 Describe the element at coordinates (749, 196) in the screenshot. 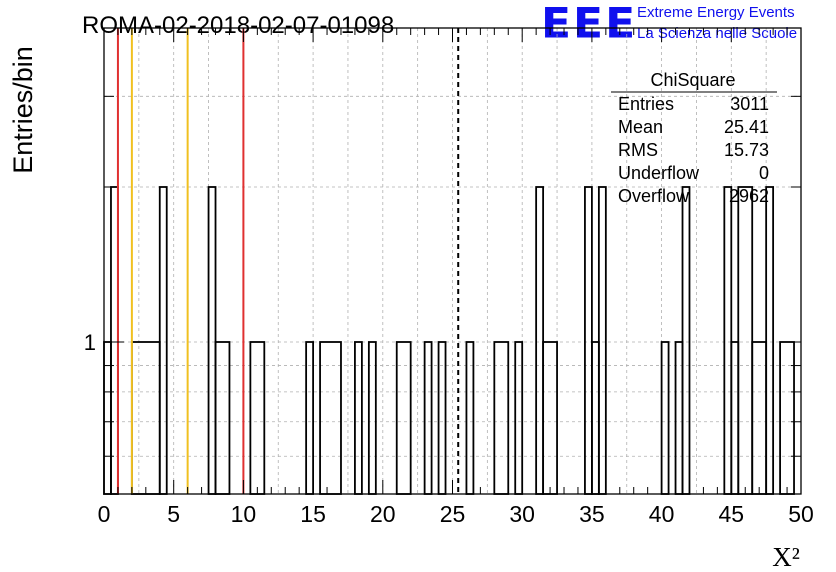

I see `stats-value: 2962` at that location.